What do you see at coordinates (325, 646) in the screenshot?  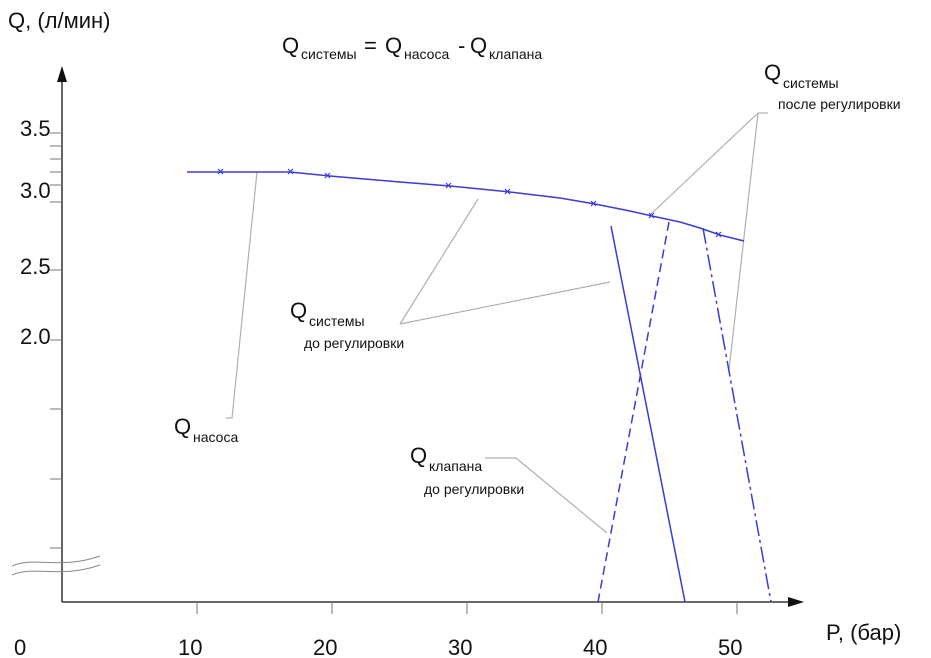 I see `x-tick-label: 20` at bounding box center [325, 646].